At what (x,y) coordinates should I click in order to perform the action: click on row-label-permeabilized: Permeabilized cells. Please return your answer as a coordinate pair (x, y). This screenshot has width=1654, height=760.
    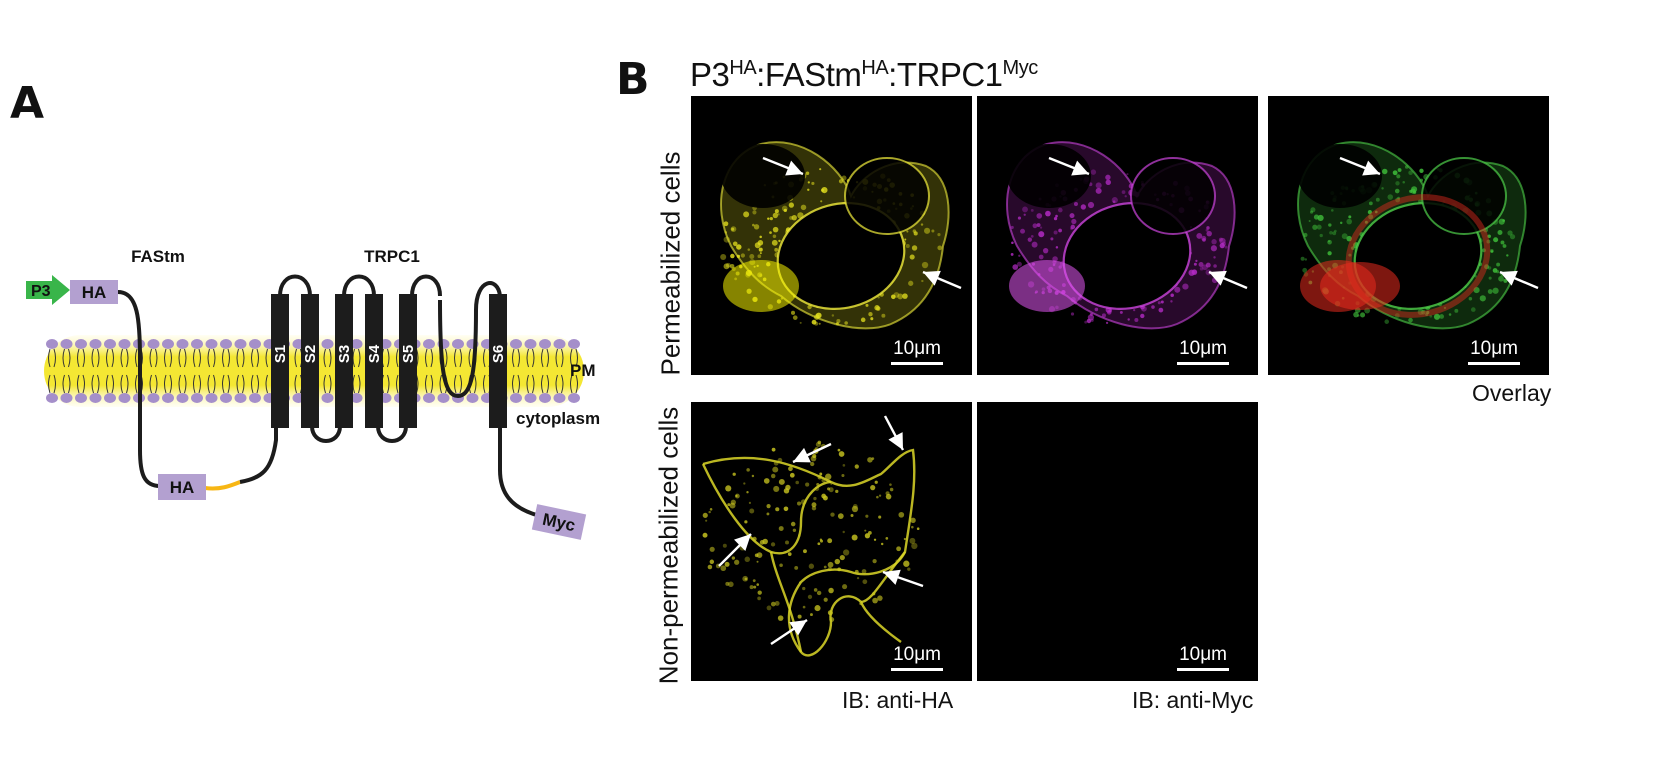
    Looking at the image, I should click on (670, 263).